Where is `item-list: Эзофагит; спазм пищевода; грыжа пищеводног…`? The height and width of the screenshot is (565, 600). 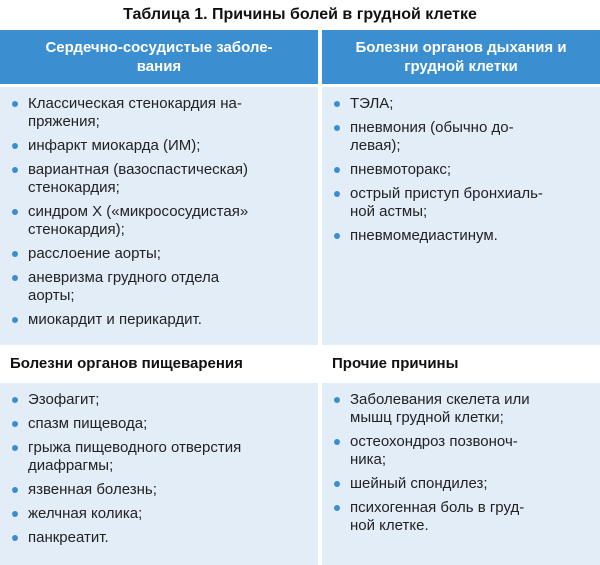 item-list: Эзофагит; спазм пищевода; грыжа пищеводног… is located at coordinates (160, 469).